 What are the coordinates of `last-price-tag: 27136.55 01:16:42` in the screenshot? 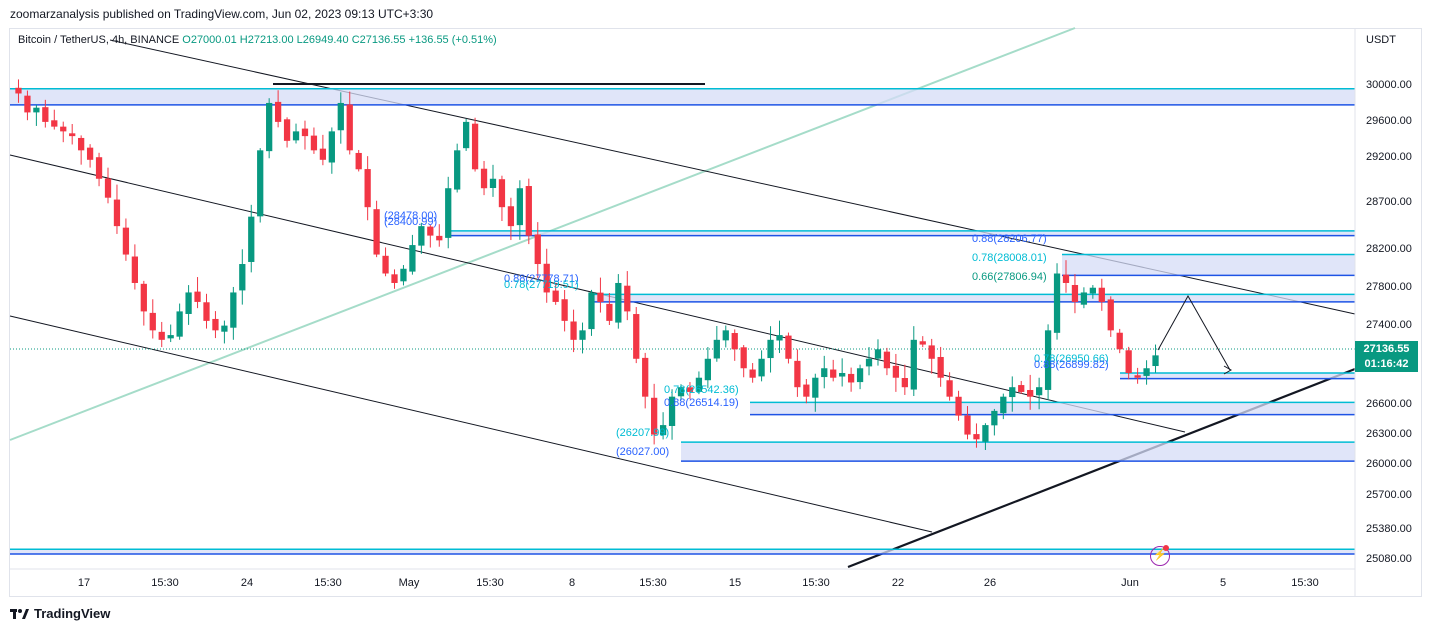 It's located at (1386, 356).